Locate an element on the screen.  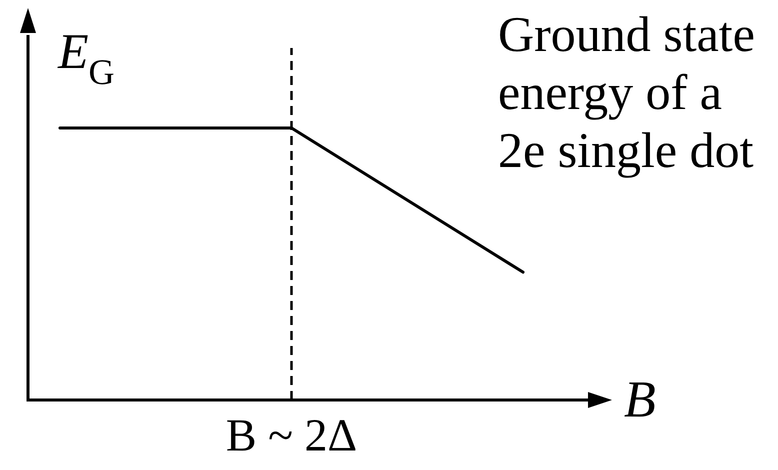
chart-title: Ground state energy of a 2e single dot is located at coordinates (633, 92).